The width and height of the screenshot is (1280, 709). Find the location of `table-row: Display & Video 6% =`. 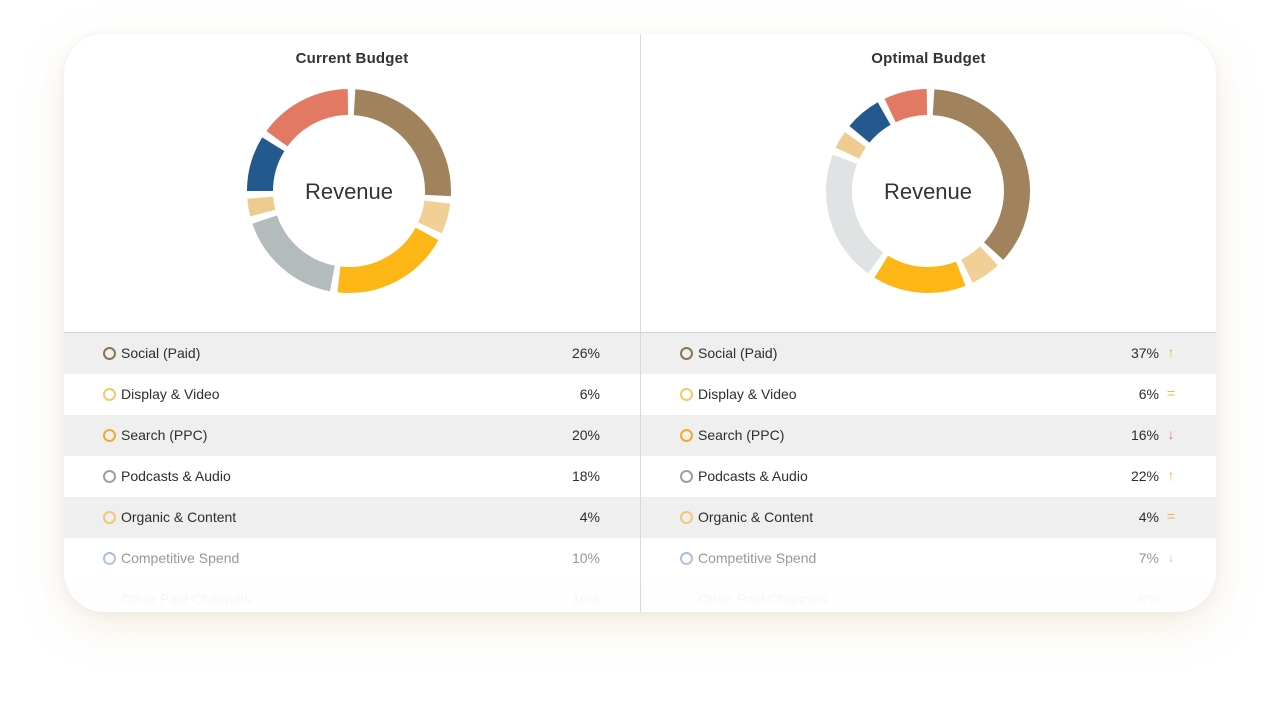

table-row: Display & Video 6% = is located at coordinates (928, 394).